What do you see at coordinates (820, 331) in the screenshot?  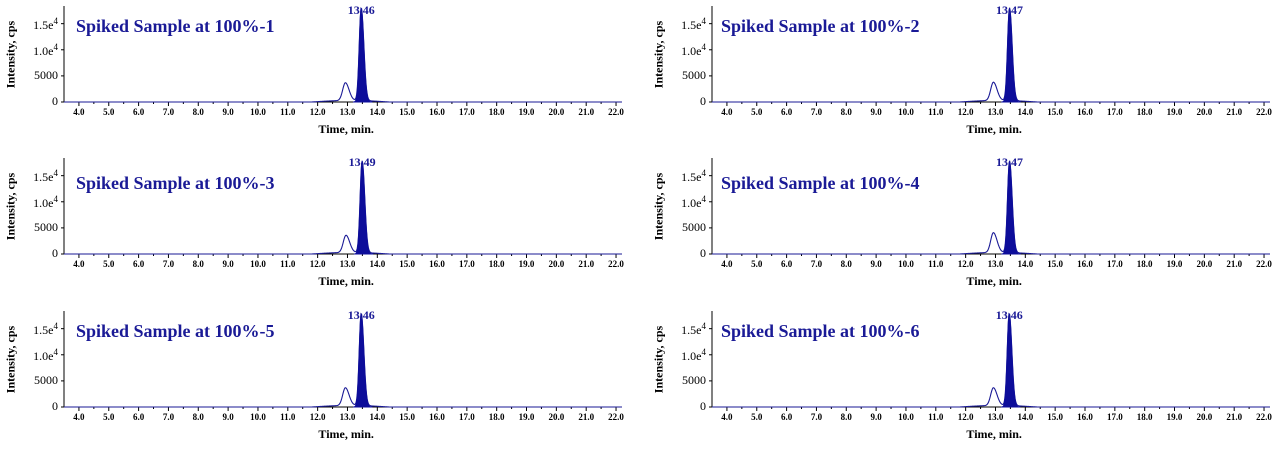 I see `chart-title: Spiked Sample at 100%-6` at bounding box center [820, 331].